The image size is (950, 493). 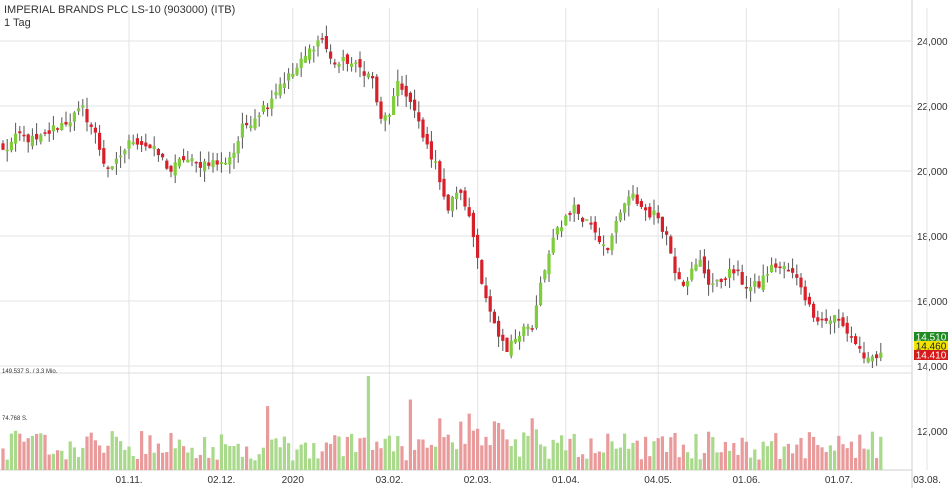 I want to click on volume-scale-label-mid: 74.768 S., so click(x=15, y=419).